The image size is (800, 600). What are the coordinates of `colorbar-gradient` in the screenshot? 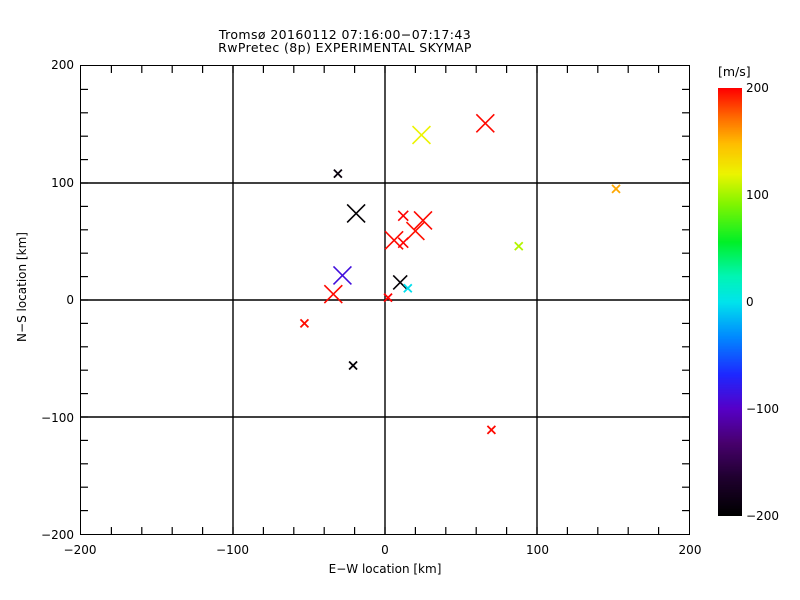 It's located at (730, 302).